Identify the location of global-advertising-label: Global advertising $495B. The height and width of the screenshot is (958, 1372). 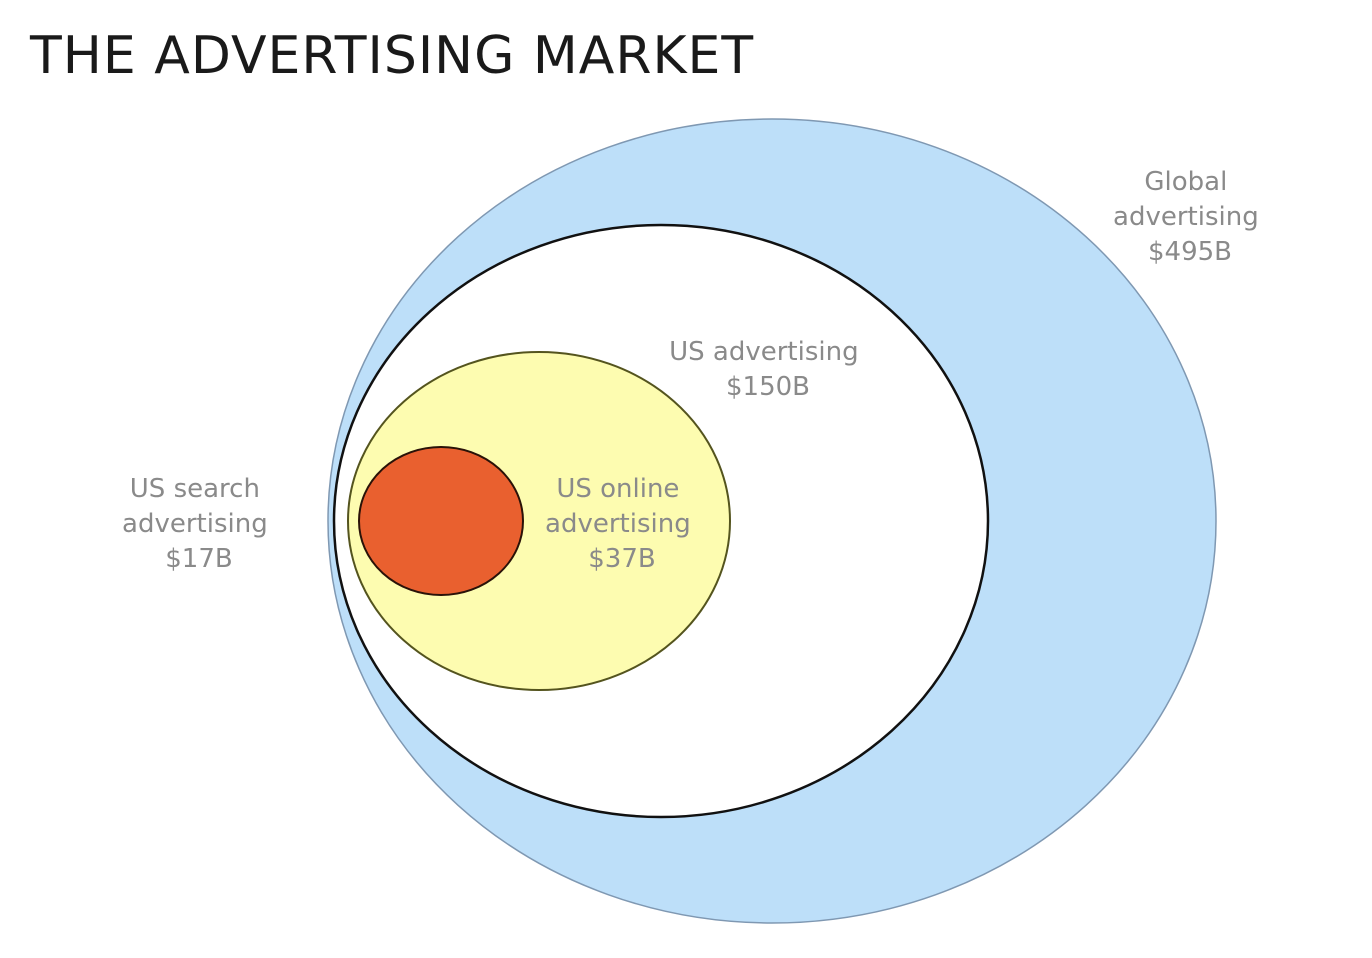
(1190, 217).